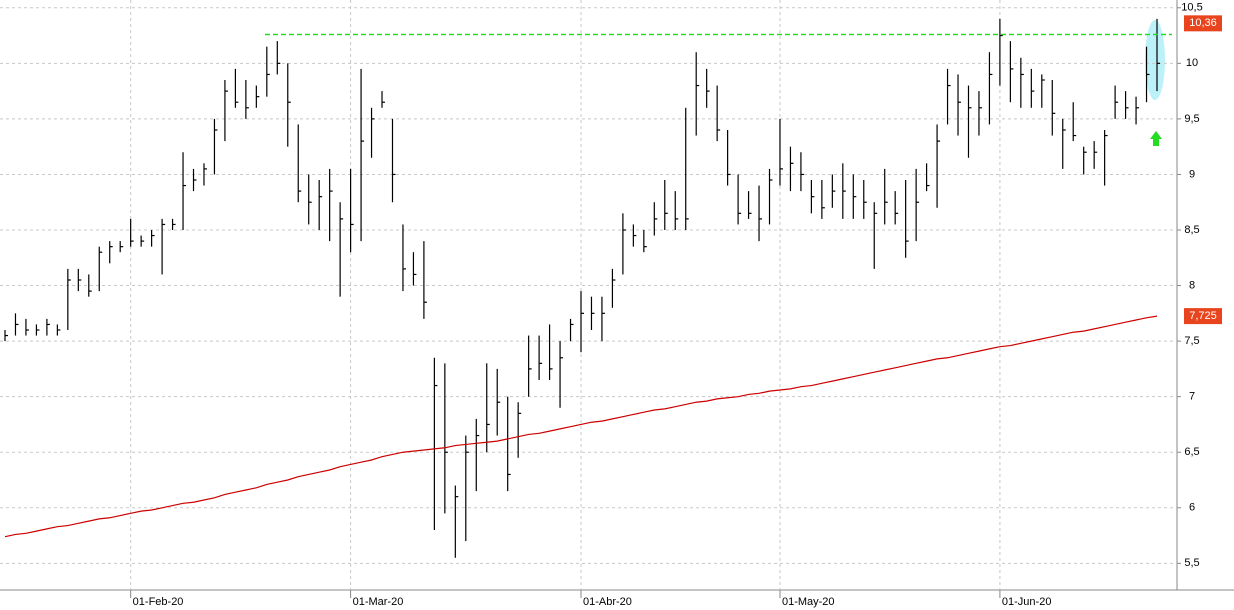  I want to click on x-tick-label: 01-Feb-20, so click(158, 602).